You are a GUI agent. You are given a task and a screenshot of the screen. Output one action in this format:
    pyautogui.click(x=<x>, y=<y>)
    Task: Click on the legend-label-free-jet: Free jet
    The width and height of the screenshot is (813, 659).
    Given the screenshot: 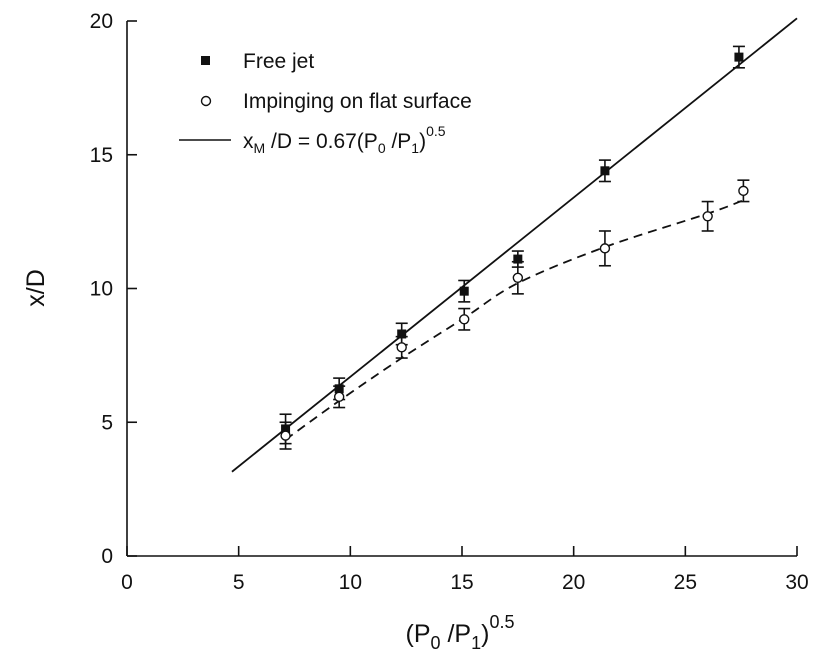 What is the action you would take?
    pyautogui.click(x=278, y=61)
    